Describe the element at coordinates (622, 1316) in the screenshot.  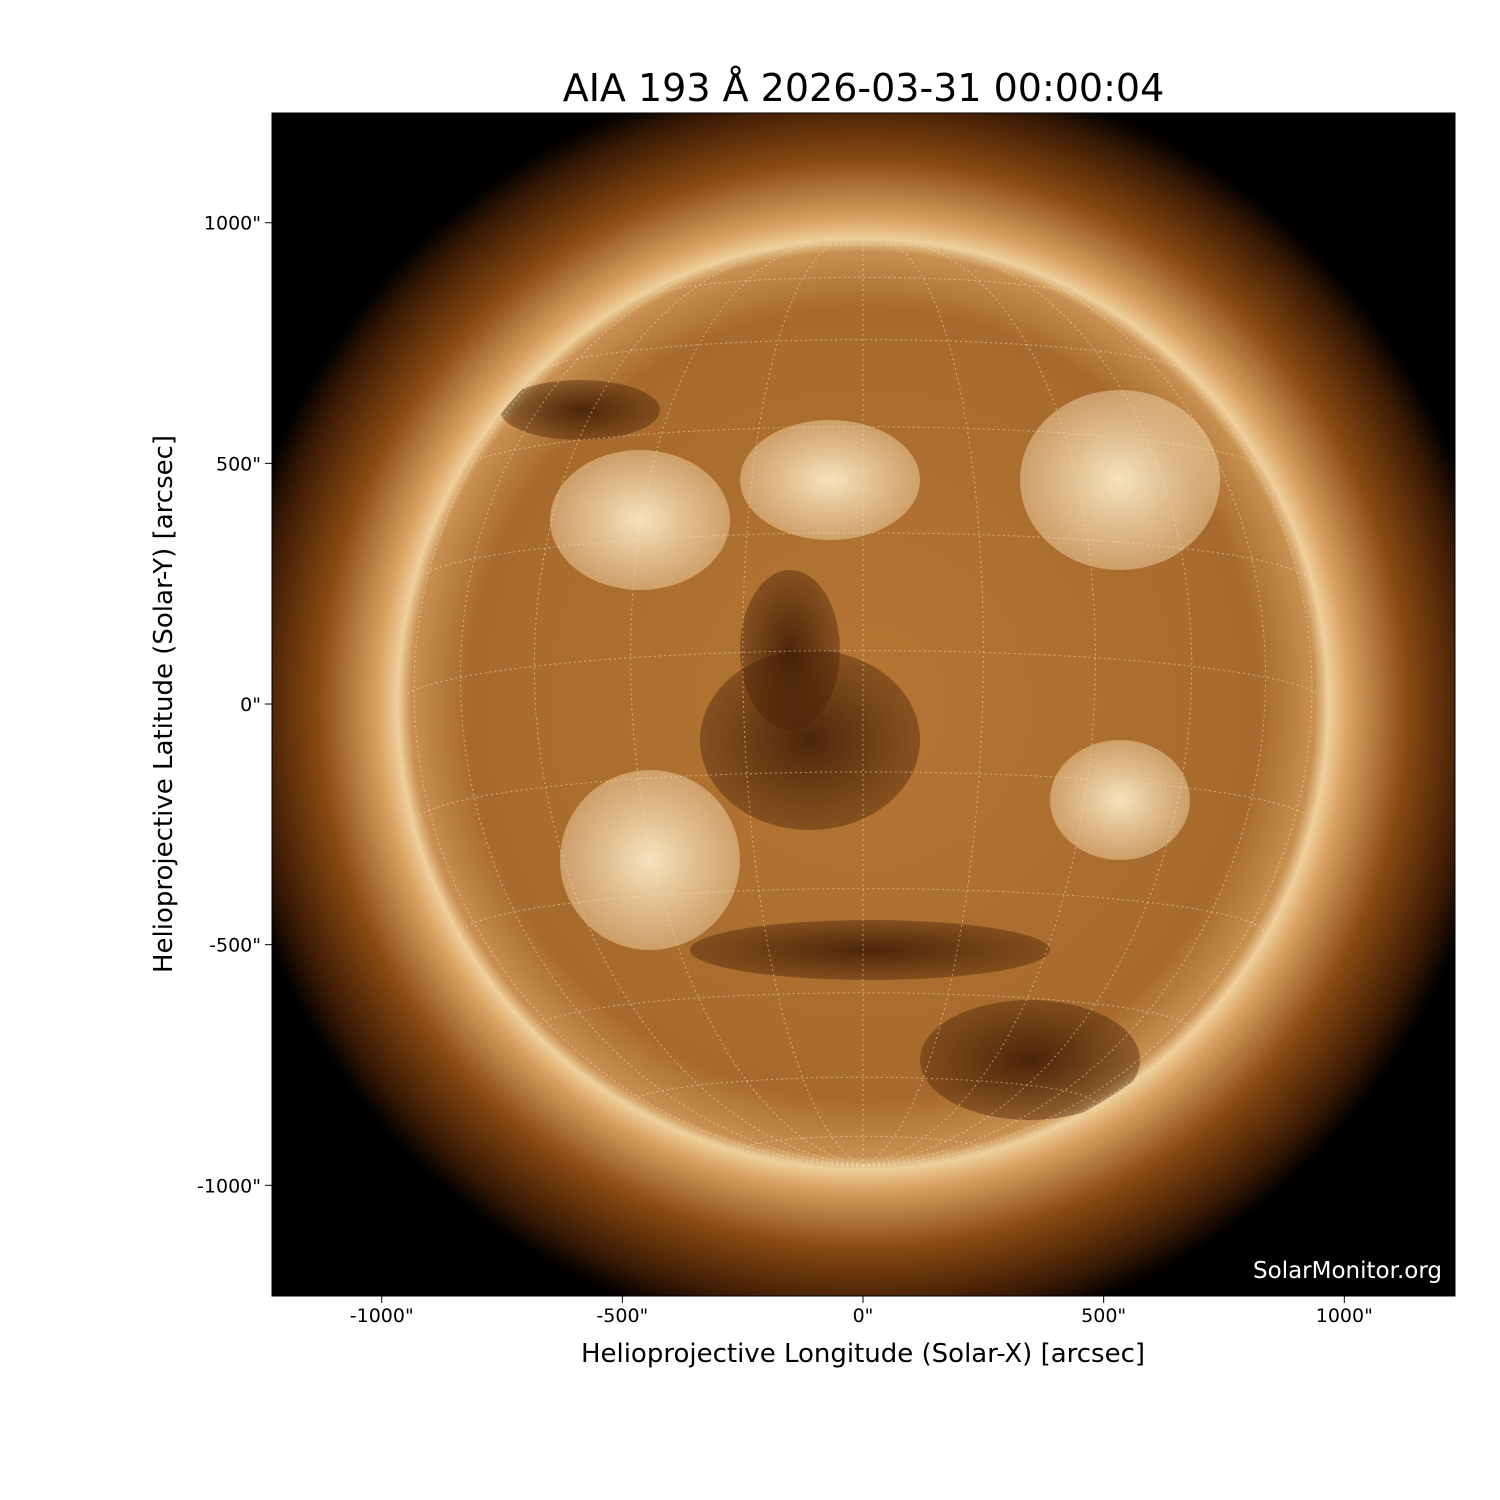
I see `x-tick-label: -500"` at that location.